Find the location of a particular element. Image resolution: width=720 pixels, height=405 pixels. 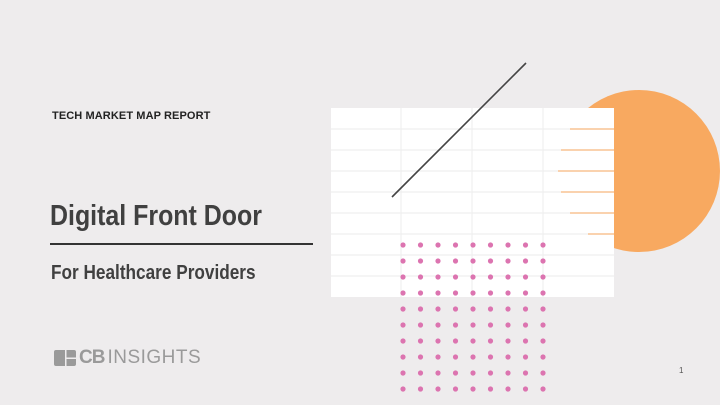

cb-insights-logo: CB INSIGHTS is located at coordinates (127, 358).